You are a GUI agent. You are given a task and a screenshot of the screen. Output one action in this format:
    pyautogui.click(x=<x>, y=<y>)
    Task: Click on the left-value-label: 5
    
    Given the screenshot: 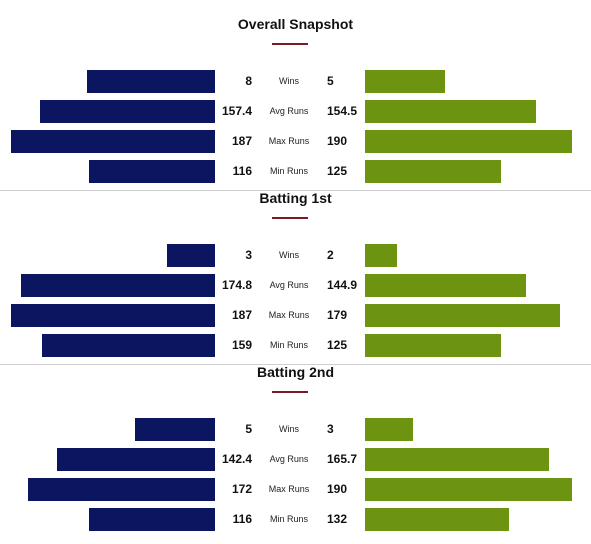 What is the action you would take?
    pyautogui.click(x=248, y=429)
    